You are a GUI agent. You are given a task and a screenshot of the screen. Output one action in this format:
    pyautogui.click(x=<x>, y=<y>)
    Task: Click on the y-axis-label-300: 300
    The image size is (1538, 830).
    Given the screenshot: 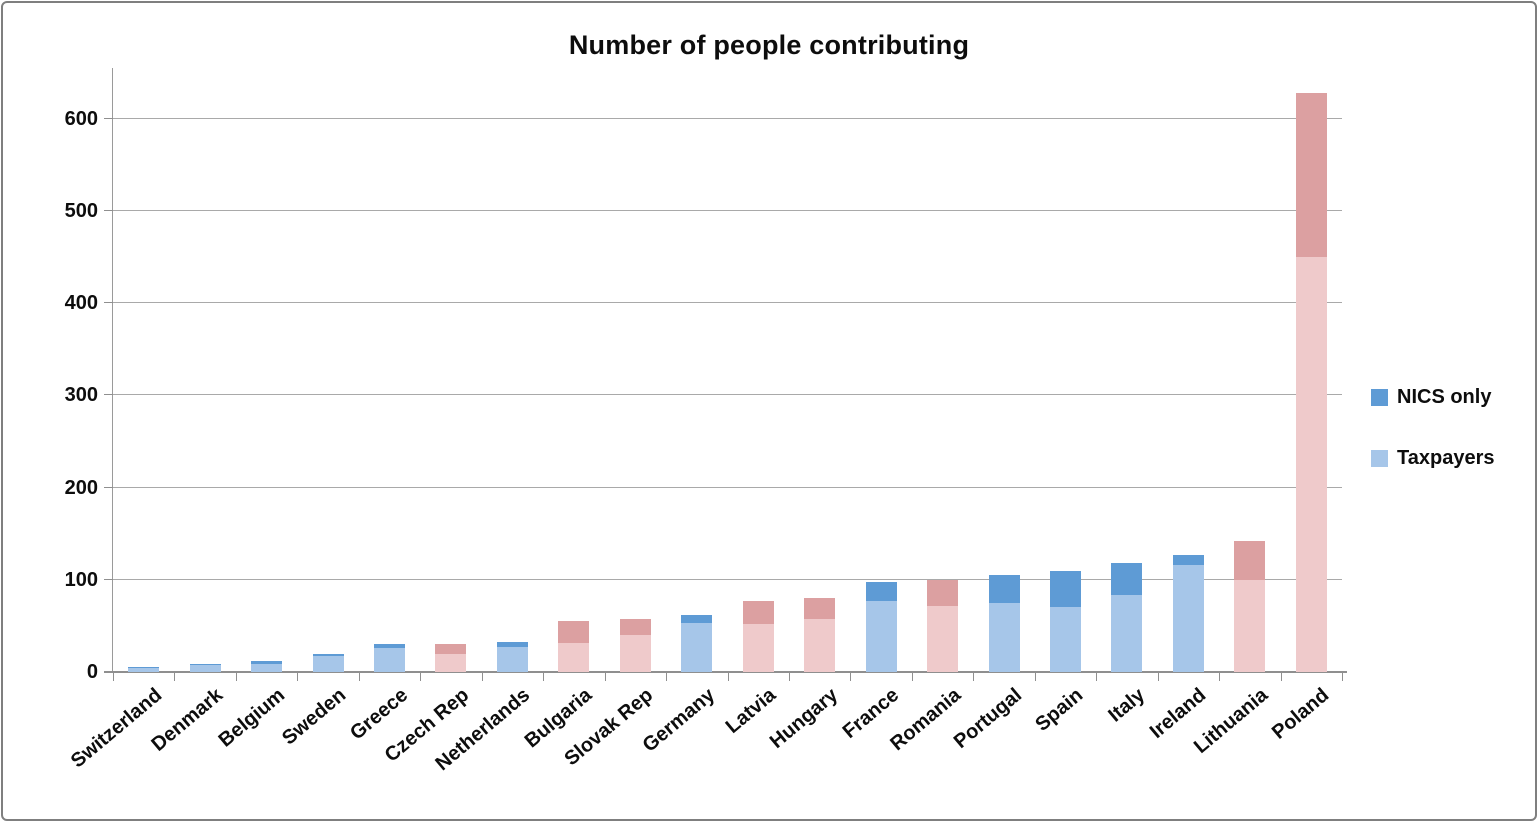 What is the action you would take?
    pyautogui.click(x=81, y=395)
    